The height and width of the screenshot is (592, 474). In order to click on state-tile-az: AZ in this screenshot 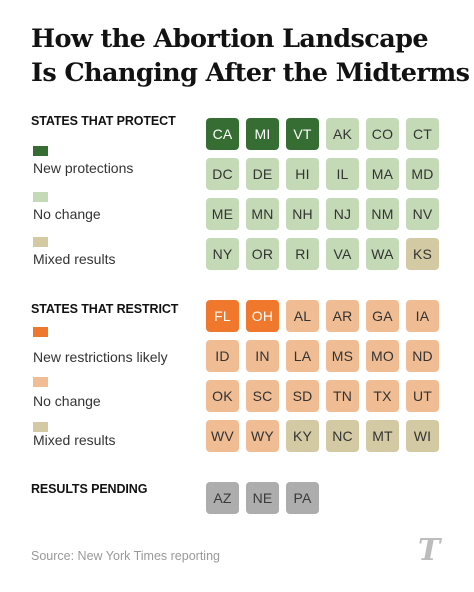, I will do `click(222, 498)`.